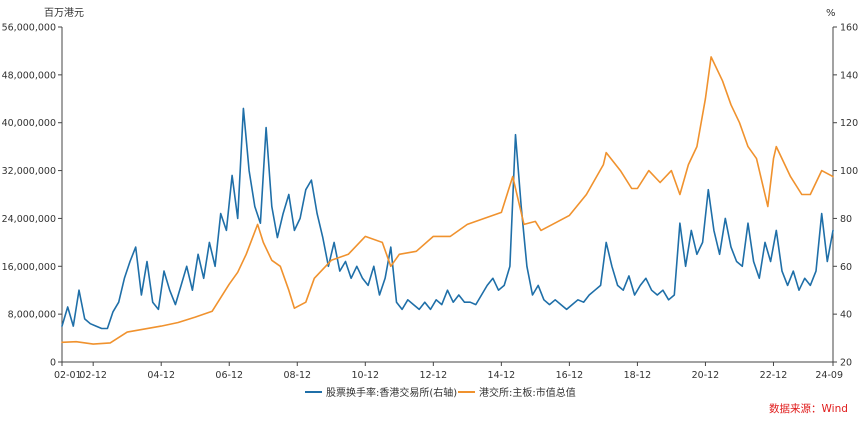 This screenshot has width=865, height=421. I want to click on right-axis-tick-label: 40, so click(846, 315).